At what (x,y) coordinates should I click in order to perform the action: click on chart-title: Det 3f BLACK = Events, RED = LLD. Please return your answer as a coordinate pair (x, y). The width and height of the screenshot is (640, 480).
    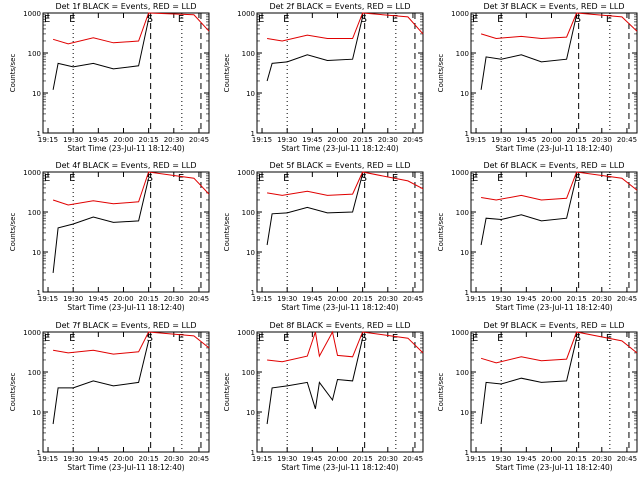
    Looking at the image, I should click on (553, 6).